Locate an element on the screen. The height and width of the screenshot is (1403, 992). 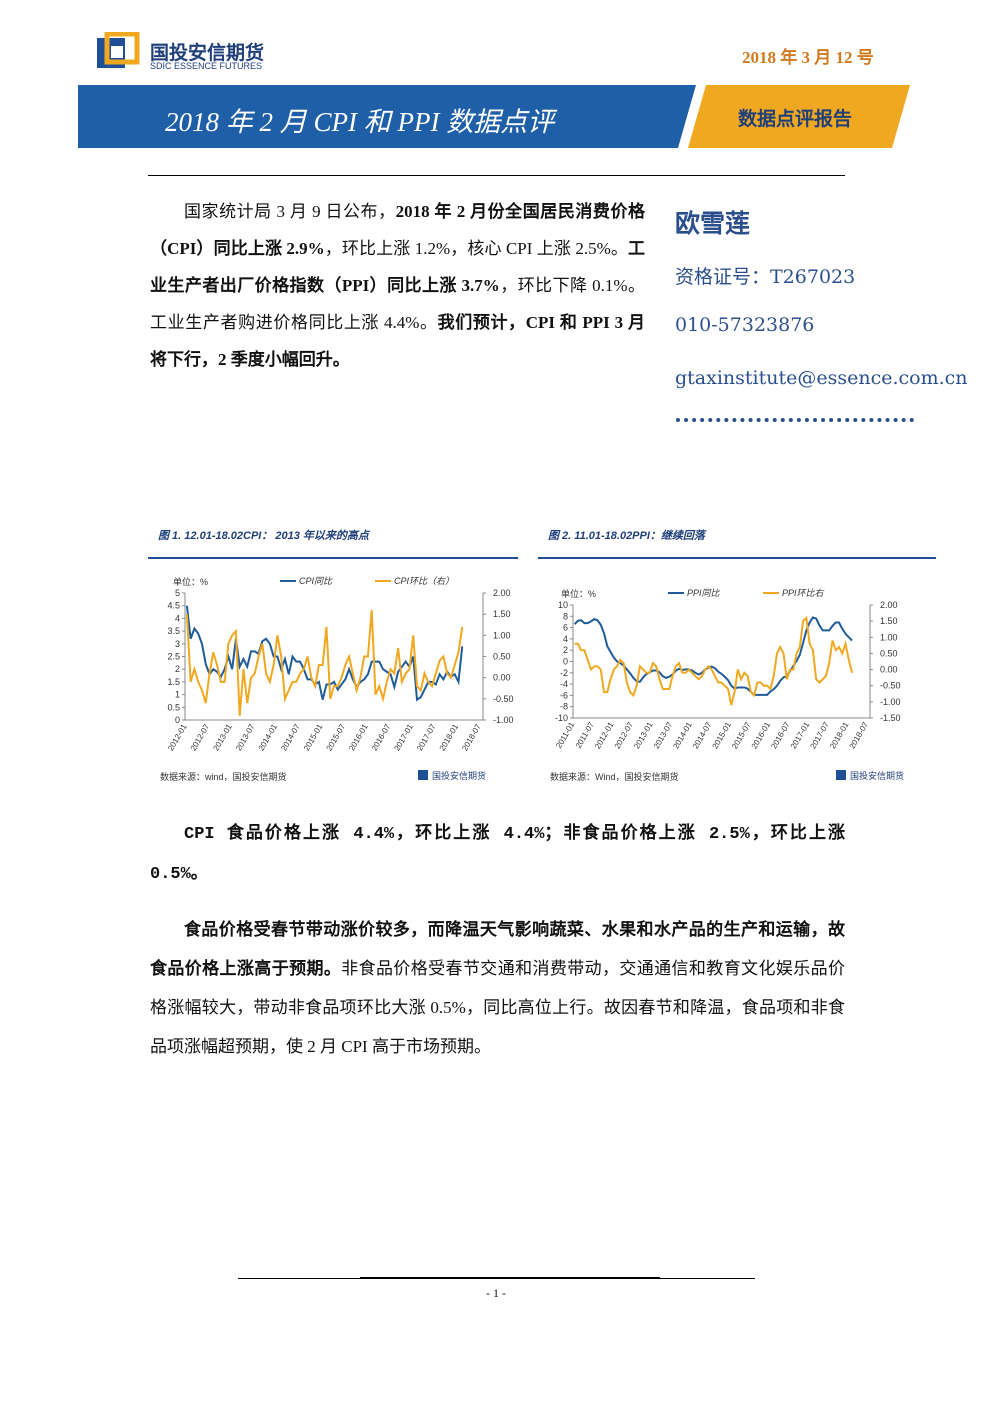
logo-cn: 国投安信期货 is located at coordinates (207, 53).